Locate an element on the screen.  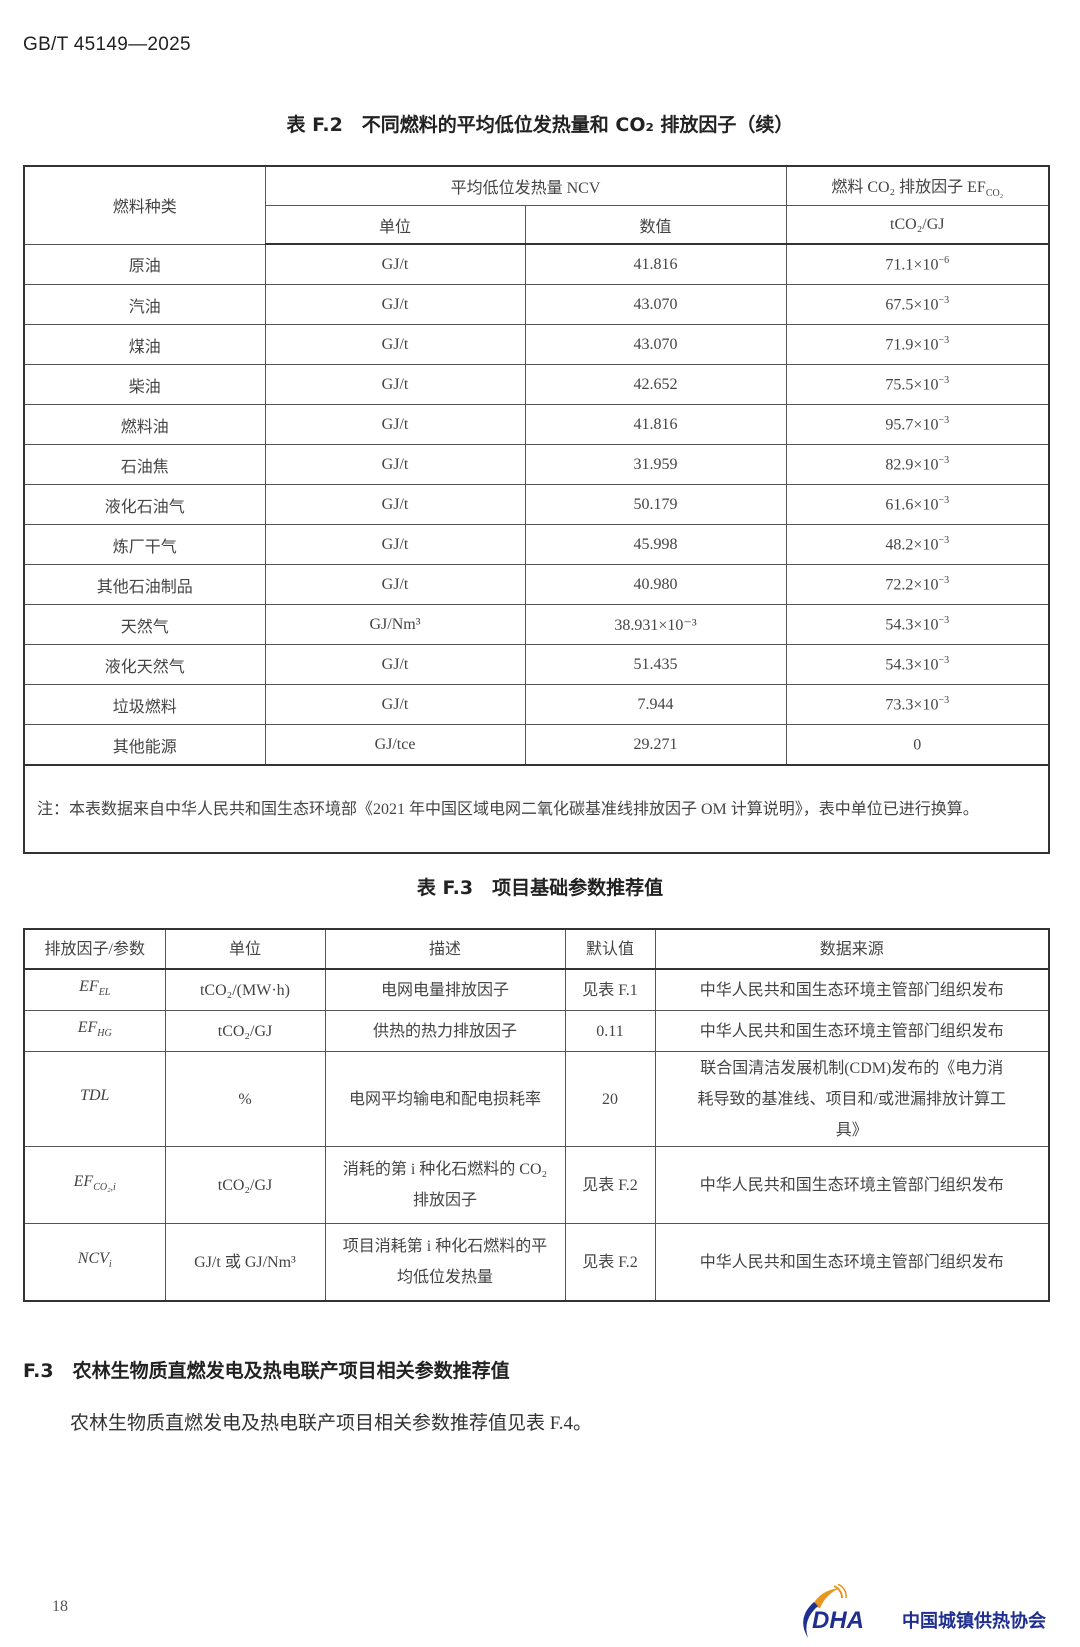
header-value: 数值 is located at coordinates (655, 225).